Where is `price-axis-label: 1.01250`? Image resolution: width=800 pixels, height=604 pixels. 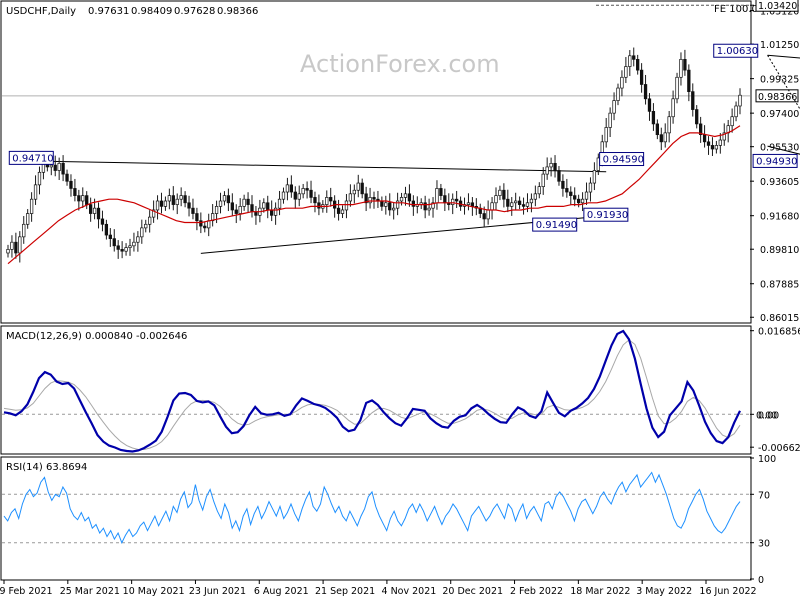
price-axis-label: 1.01250 is located at coordinates (779, 45).